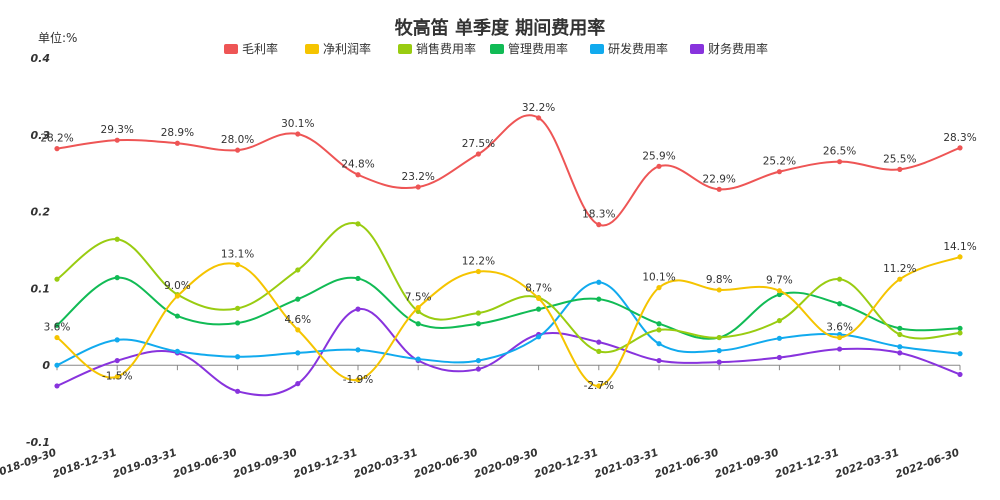 Image resolution: width=1000 pixels, height=500 pixels. Describe the element at coordinates (629, 48) in the screenshot. I see `legend-item: 研发费用率` at that location.